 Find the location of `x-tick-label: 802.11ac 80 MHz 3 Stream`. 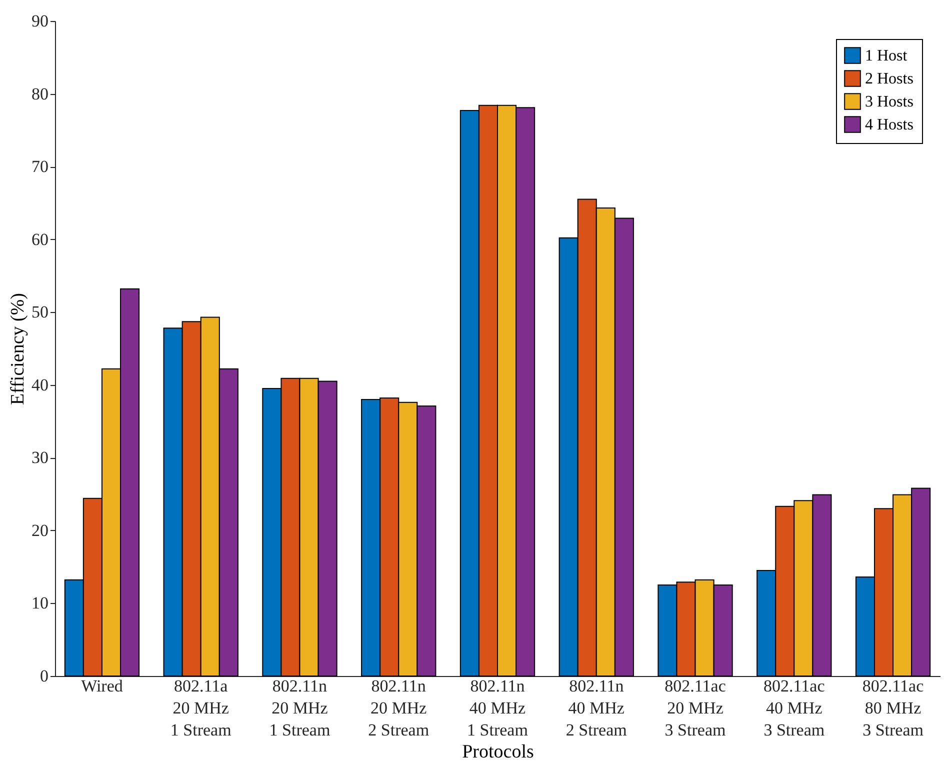

x-tick-label: 802.11ac 80 MHz 3 Stream is located at coordinates (893, 708).